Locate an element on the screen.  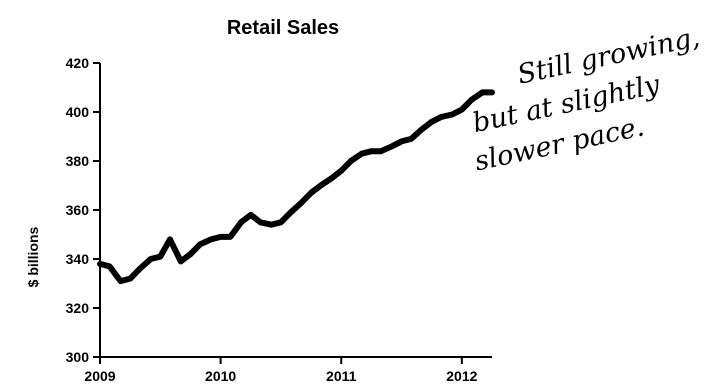
y-tick-label: 360 is located at coordinates (78, 210).